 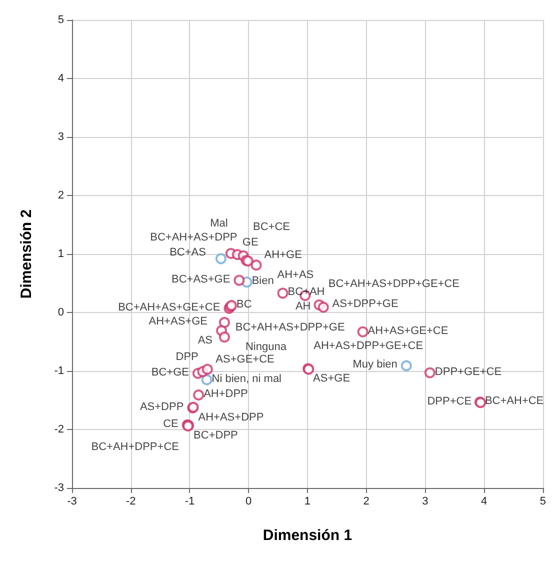 What do you see at coordinates (369, 346) in the screenshot?
I see `data-label: AH+AS+DPP+GE+CE` at bounding box center [369, 346].